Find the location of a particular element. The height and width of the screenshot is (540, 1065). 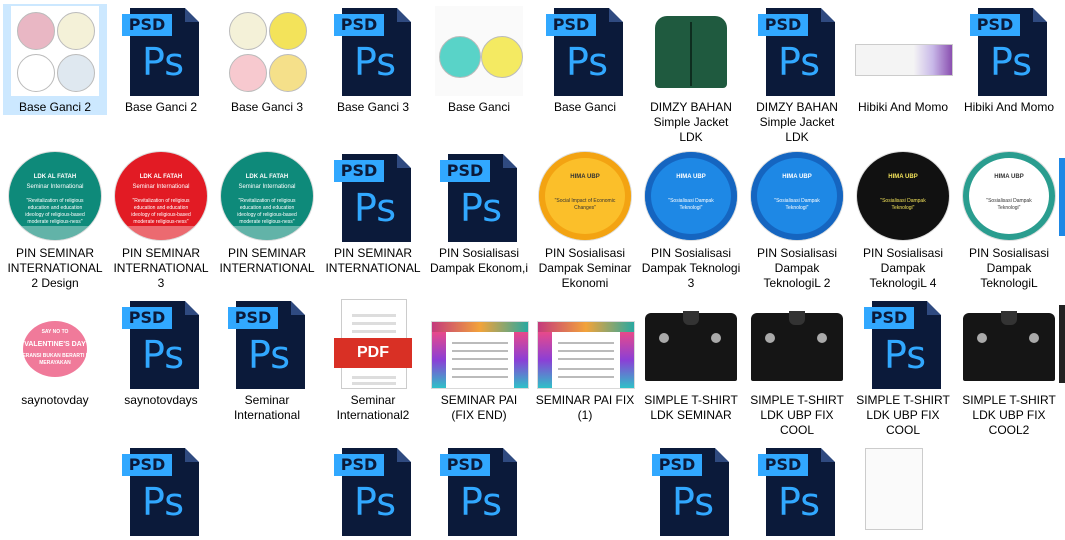

file-name-label: SEMINAR PAI (FIX END) is located at coordinates (479, 407).